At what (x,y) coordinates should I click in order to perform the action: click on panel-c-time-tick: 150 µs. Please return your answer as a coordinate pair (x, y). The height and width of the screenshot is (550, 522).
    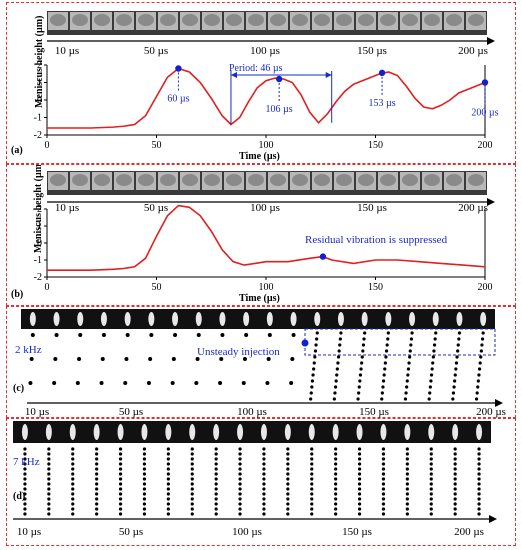
    Looking at the image, I should click on (374, 412).